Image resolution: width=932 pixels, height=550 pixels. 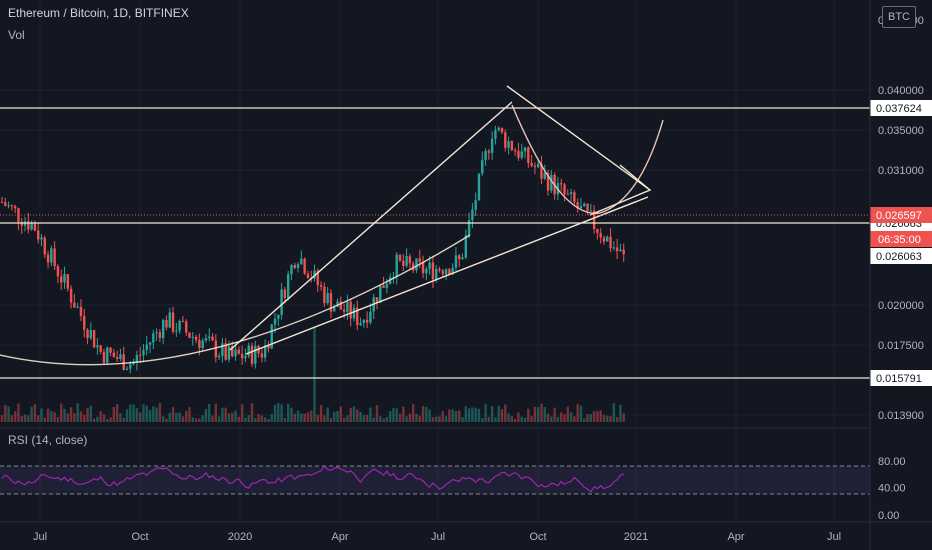 What do you see at coordinates (901, 91) in the screenshot?
I see `price-tick-label: 0.040000` at bounding box center [901, 91].